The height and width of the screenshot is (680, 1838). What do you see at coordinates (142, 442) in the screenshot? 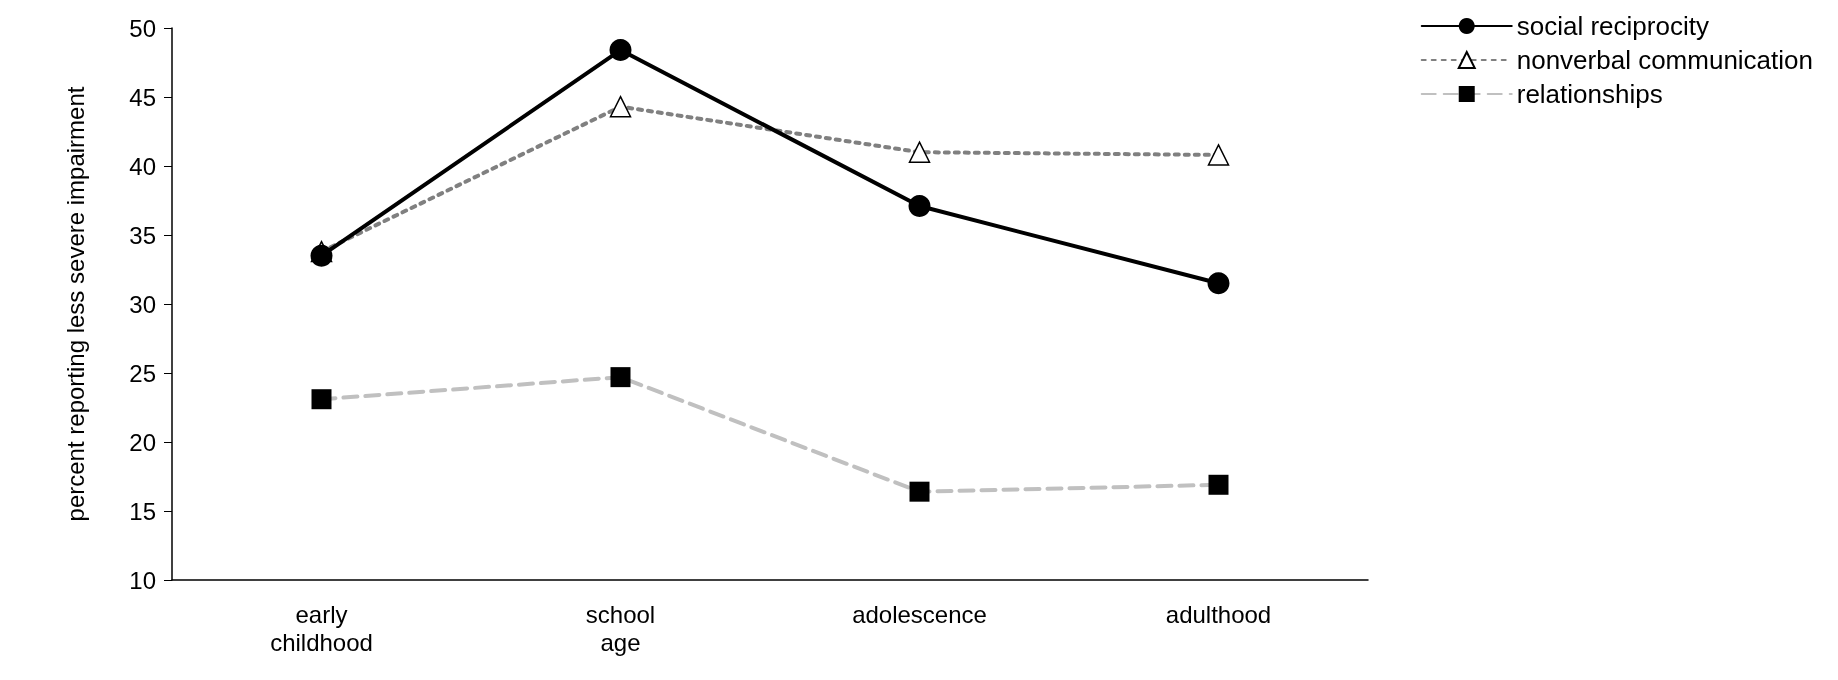
I see `y-tick-label: 20` at bounding box center [142, 442].